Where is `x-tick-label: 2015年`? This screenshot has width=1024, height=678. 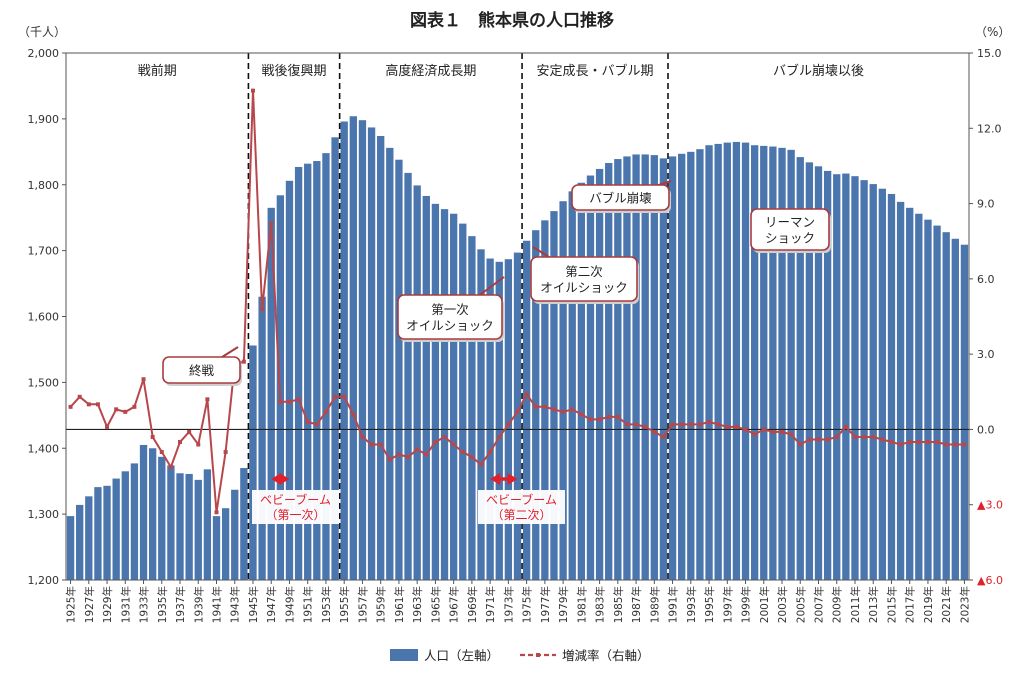
x-tick-label: 2015年 is located at coordinates (891, 604).